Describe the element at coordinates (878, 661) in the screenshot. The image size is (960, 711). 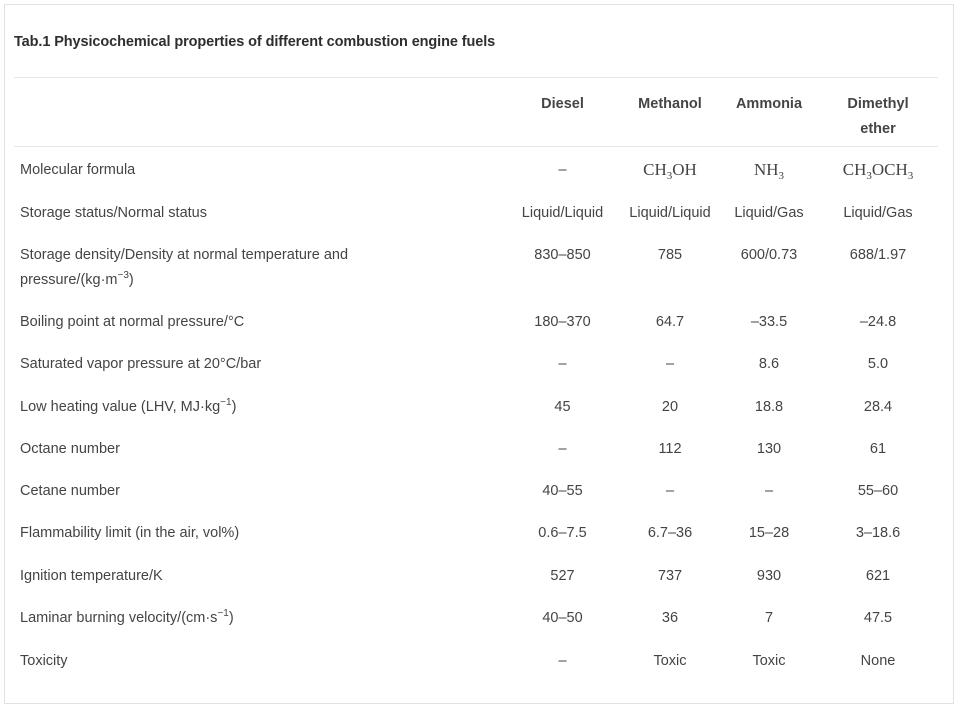
I see `table-cell: None` at that location.